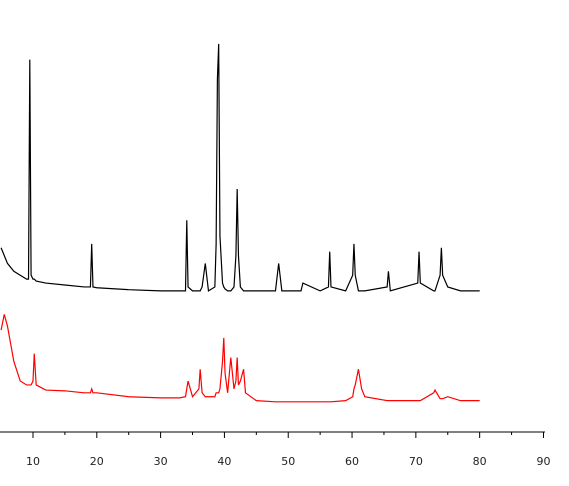 This screenshot has width=569, height=486. Describe the element at coordinates (33, 461) in the screenshot. I see `x-tick-label: 10` at that location.